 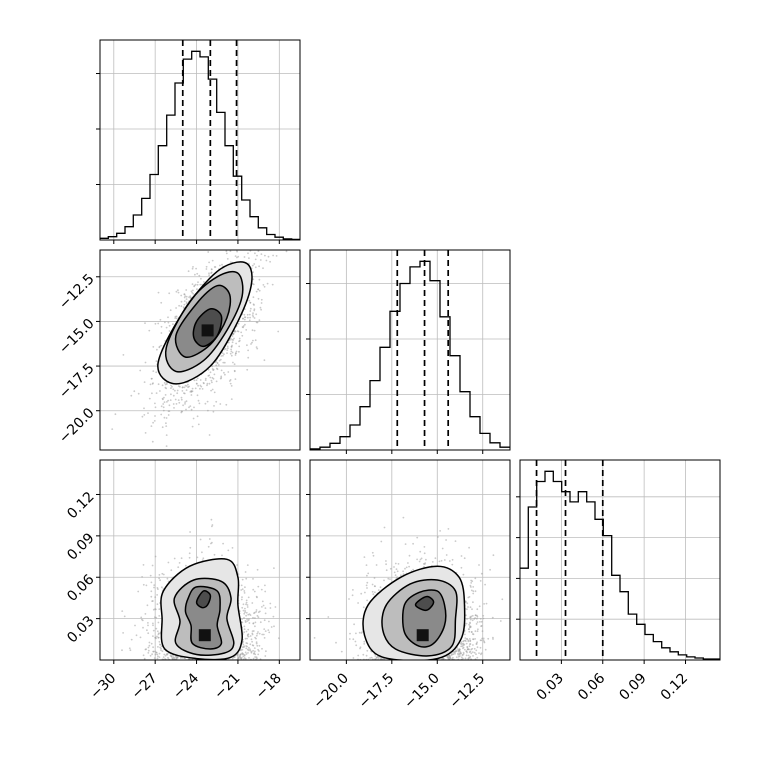 I want to click on x-tick-label: −15.0, so click(x=422, y=691).